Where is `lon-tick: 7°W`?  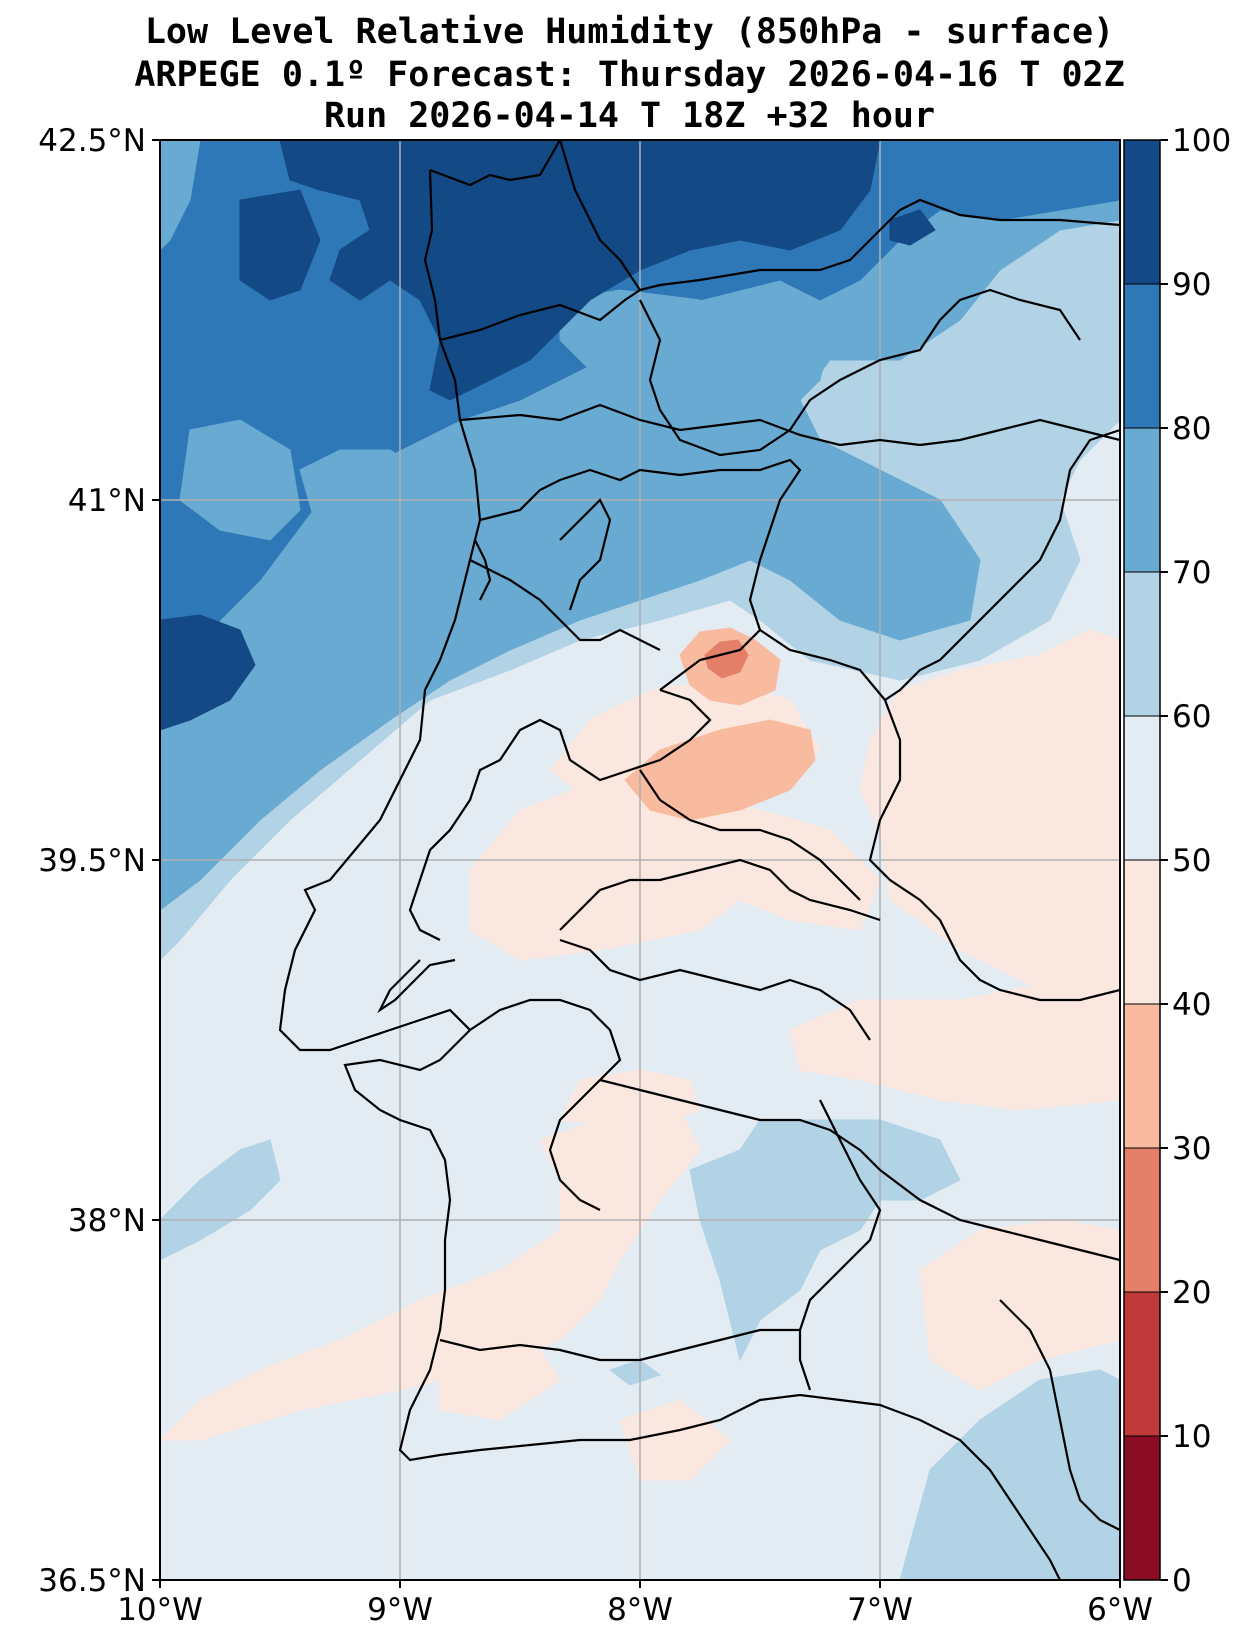
lon-tick: 7°W is located at coordinates (880, 1604).